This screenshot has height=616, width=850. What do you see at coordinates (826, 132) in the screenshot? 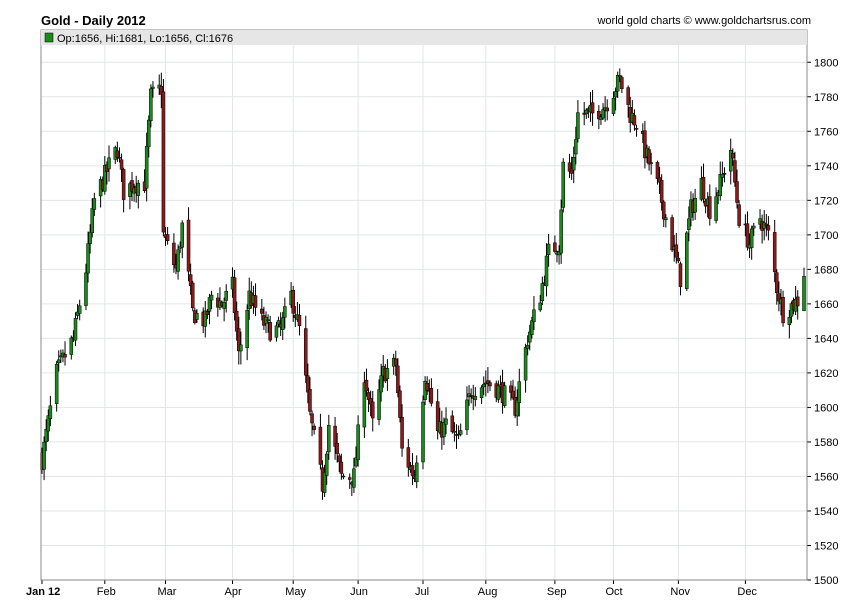
I see `y-tick-label: 1760` at bounding box center [826, 132].